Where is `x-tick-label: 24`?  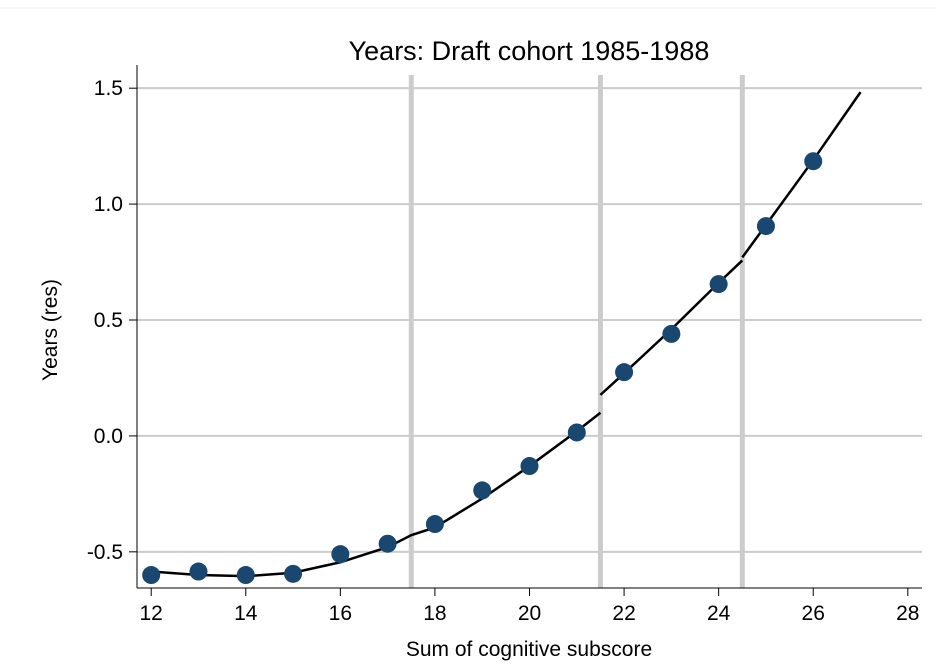 x-tick-label: 24 is located at coordinates (719, 613).